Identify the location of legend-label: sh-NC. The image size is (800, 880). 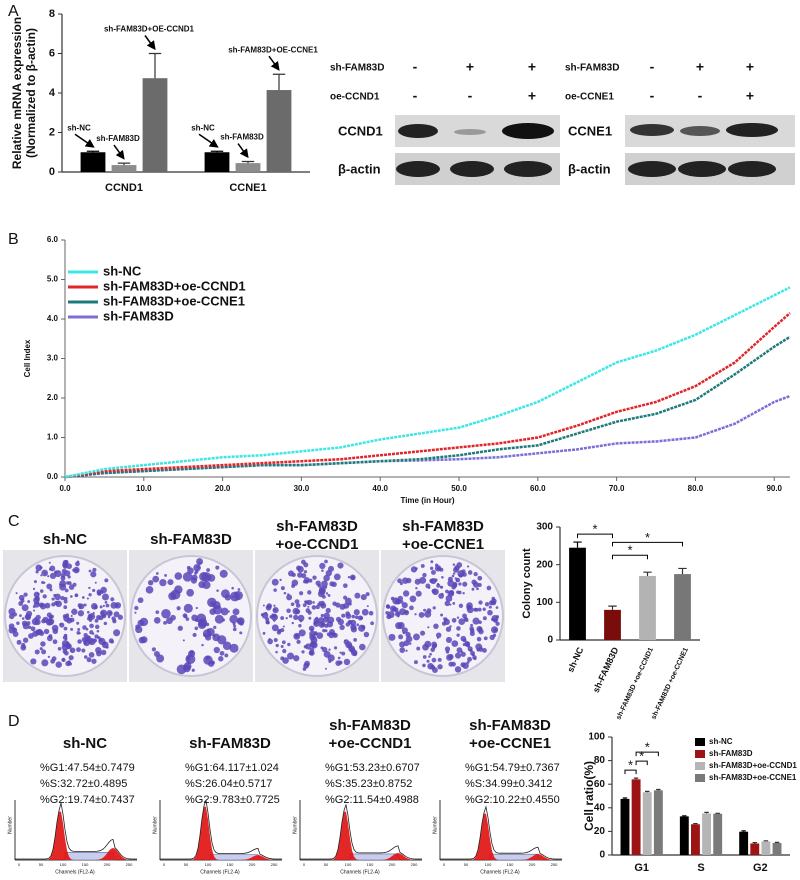
(122, 270).